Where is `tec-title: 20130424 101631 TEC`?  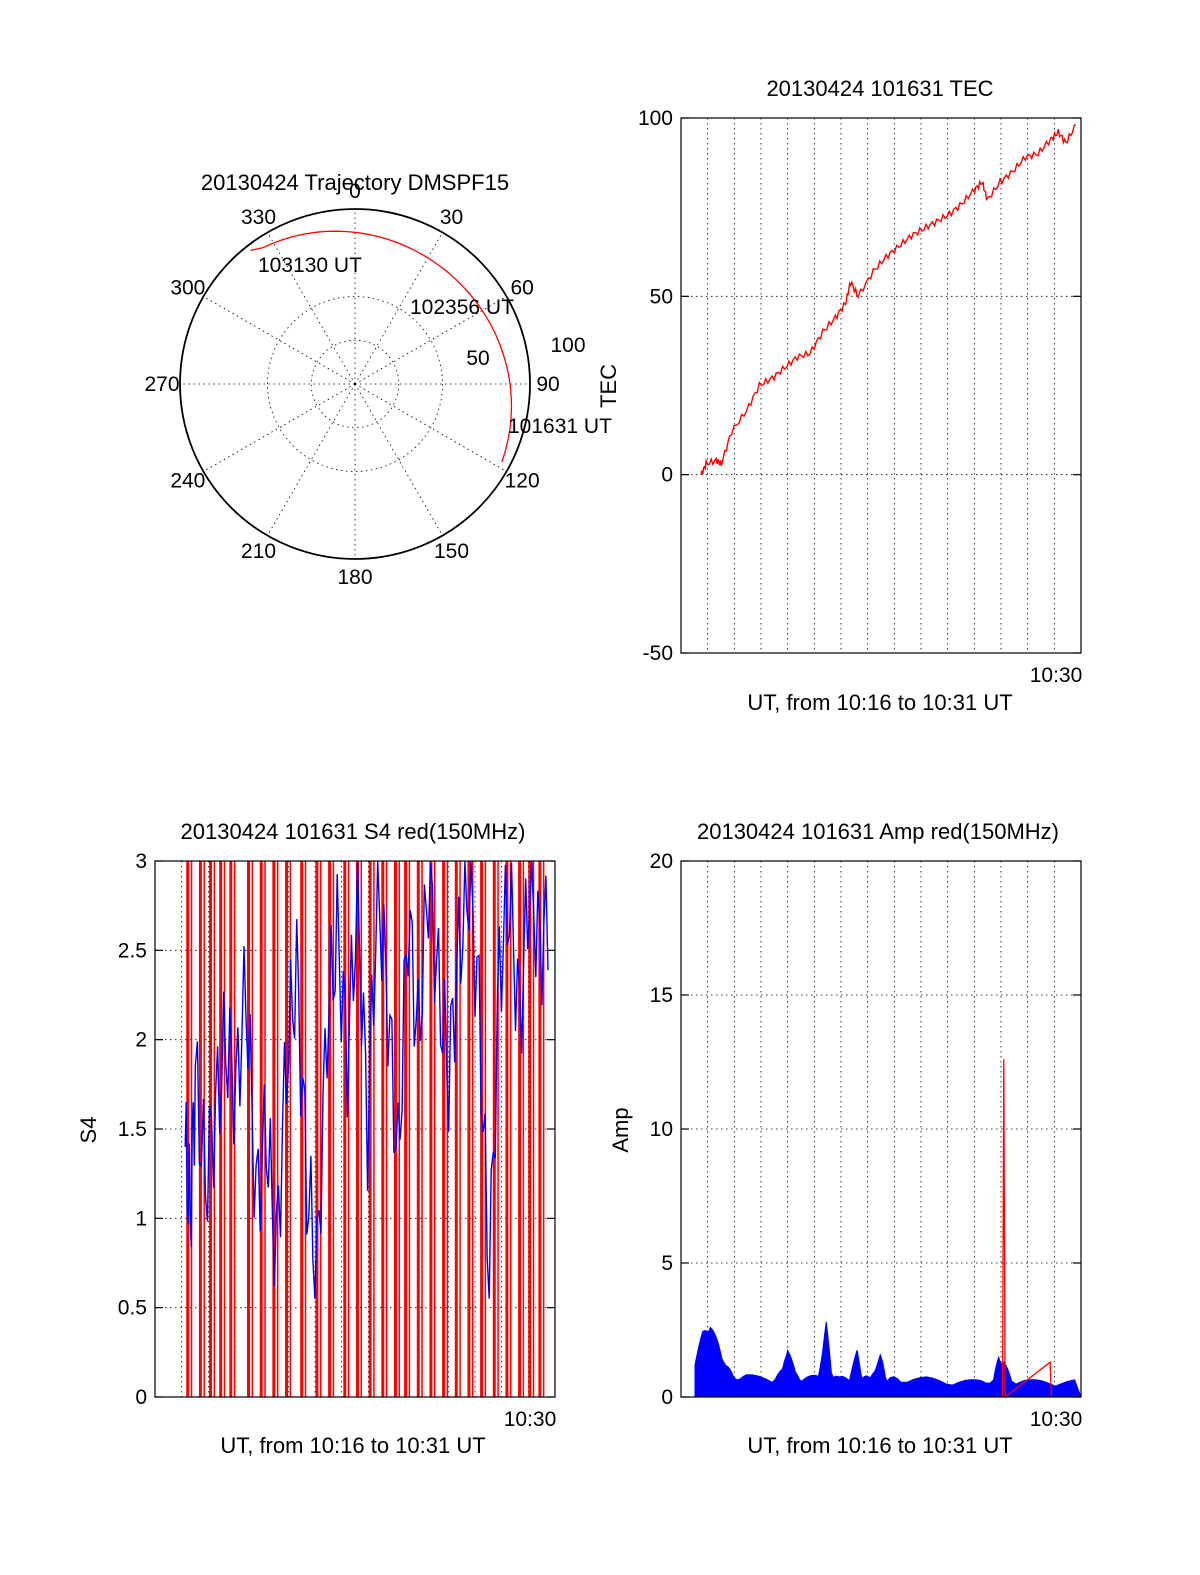
tec-title: 20130424 101631 TEC is located at coordinates (879, 88).